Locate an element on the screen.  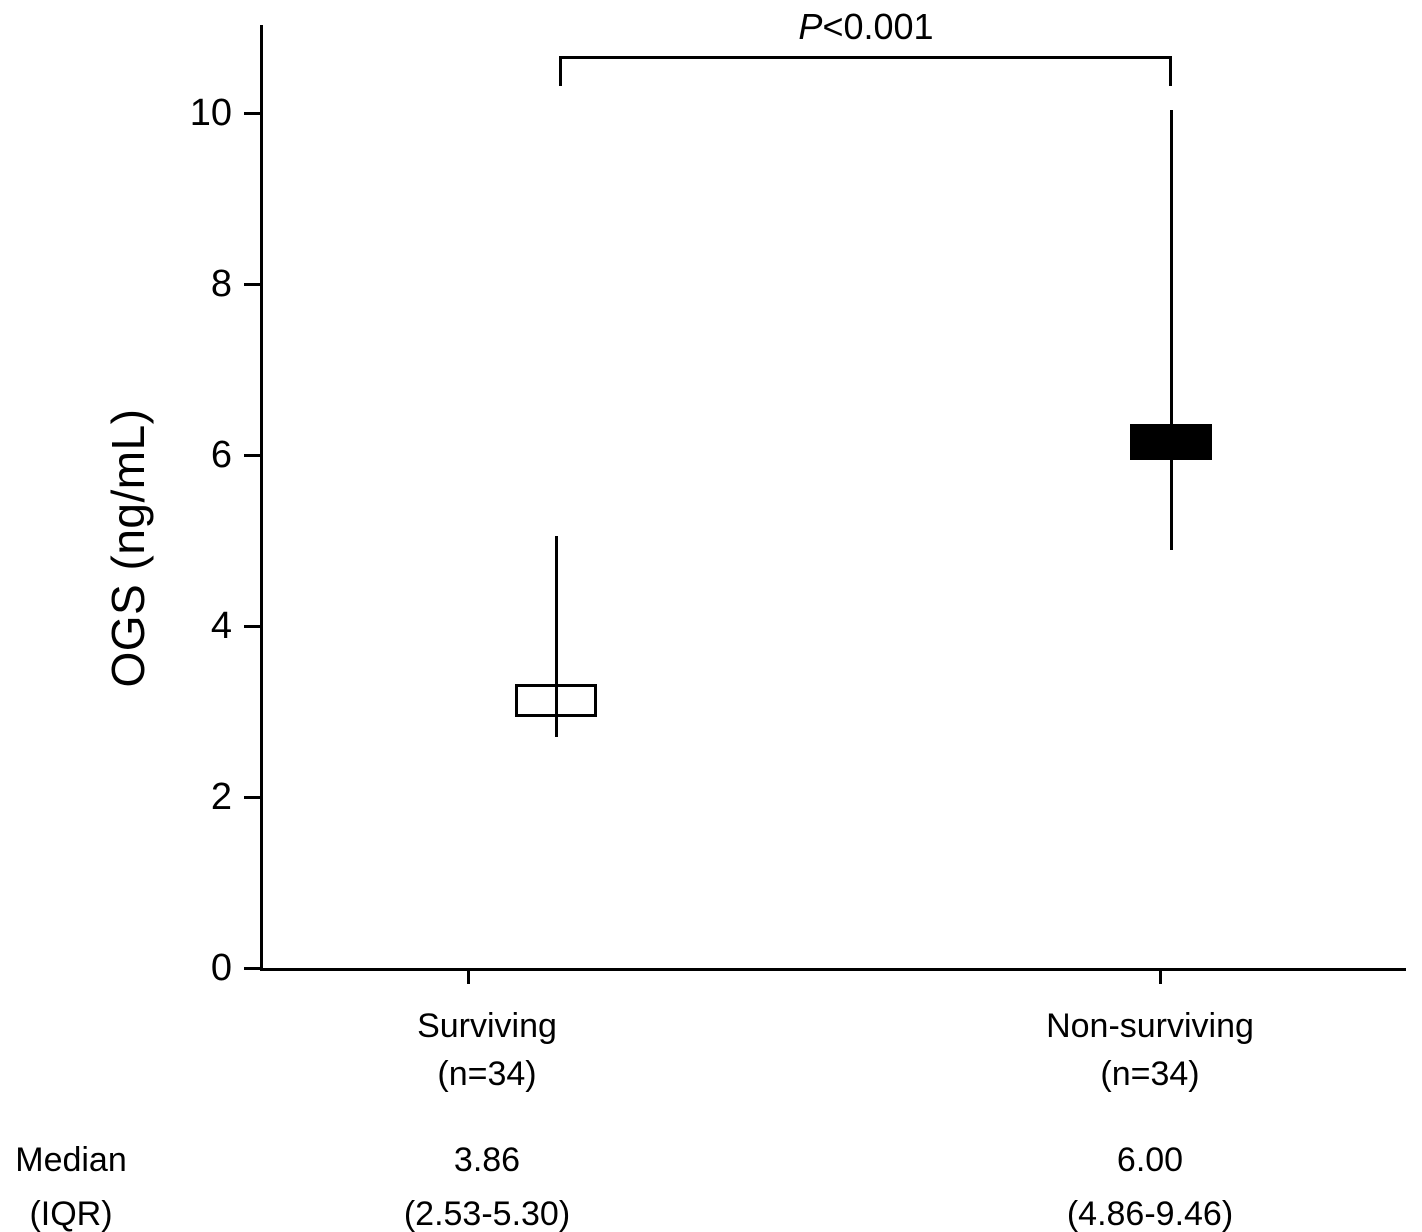
surviving-iqr-value: (2.53-5.30) is located at coordinates (487, 1213).